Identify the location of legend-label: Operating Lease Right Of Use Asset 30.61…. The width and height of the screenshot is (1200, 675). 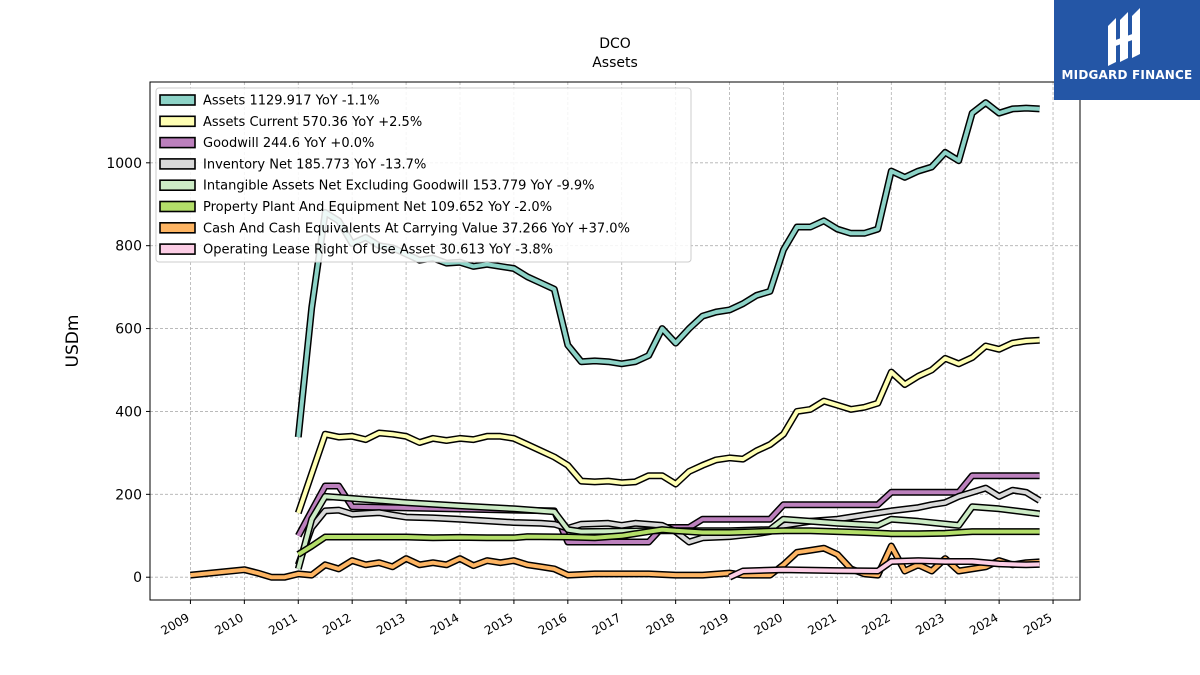
(378, 250).